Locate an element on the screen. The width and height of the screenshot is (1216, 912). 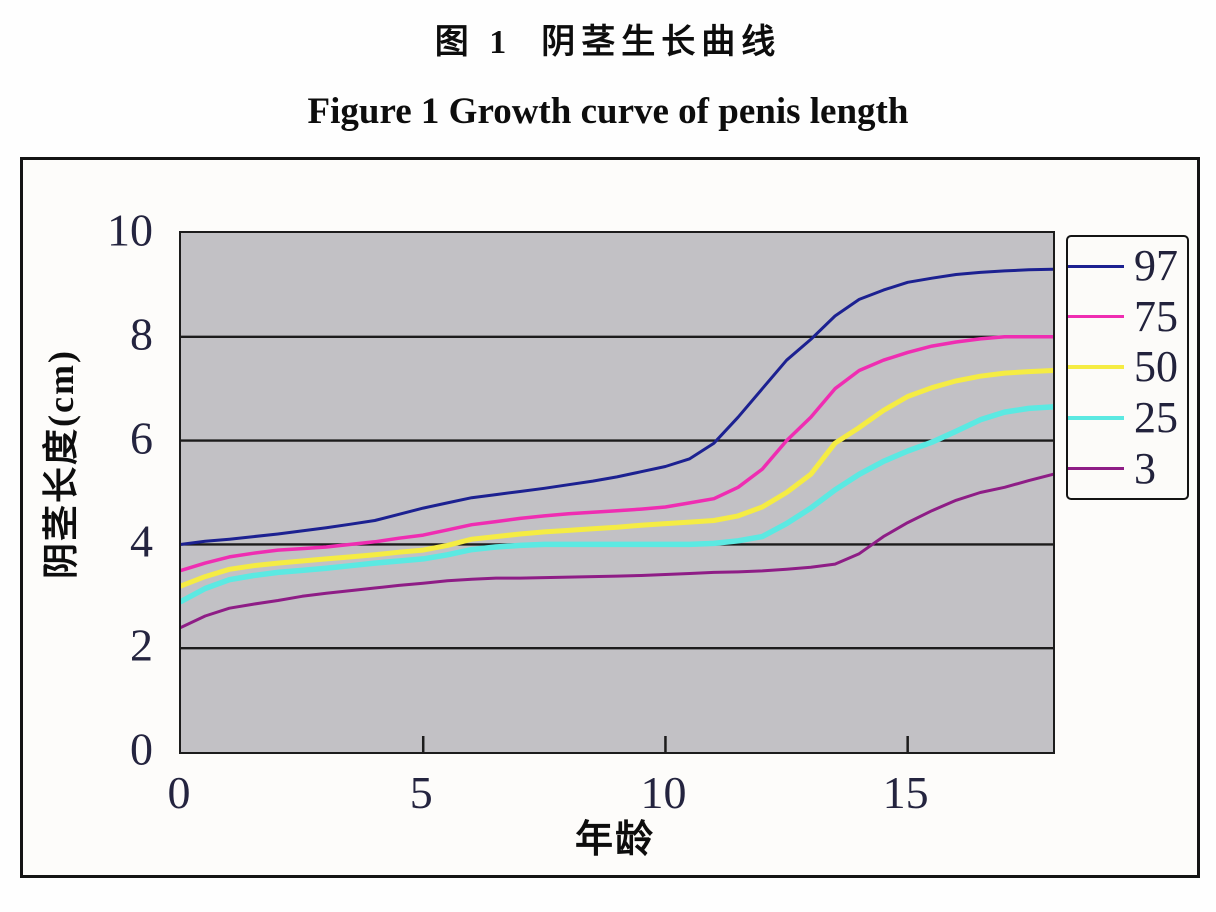
x-tick-label-10: 10 is located at coordinates (663, 792).